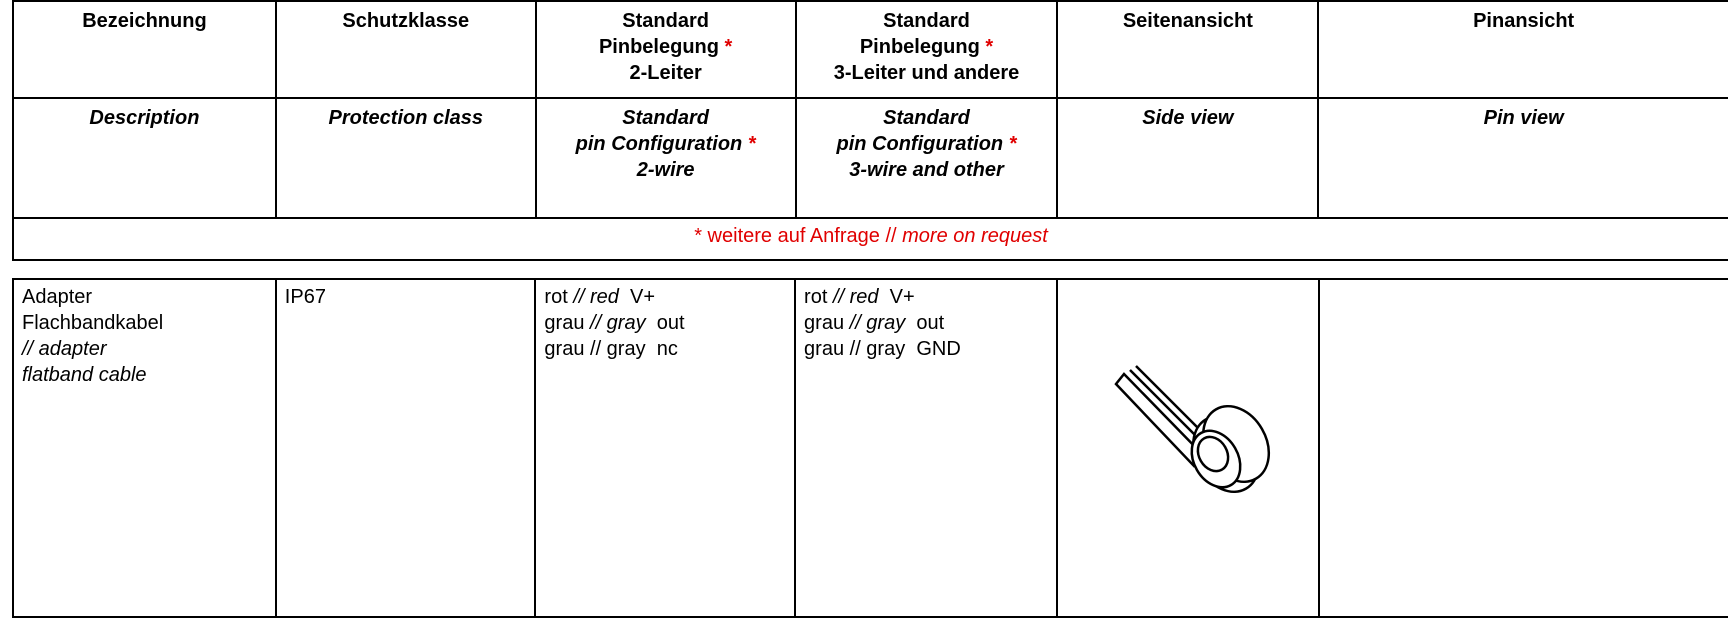  I want to click on header-cell: Pinansicht, so click(1522, 49).